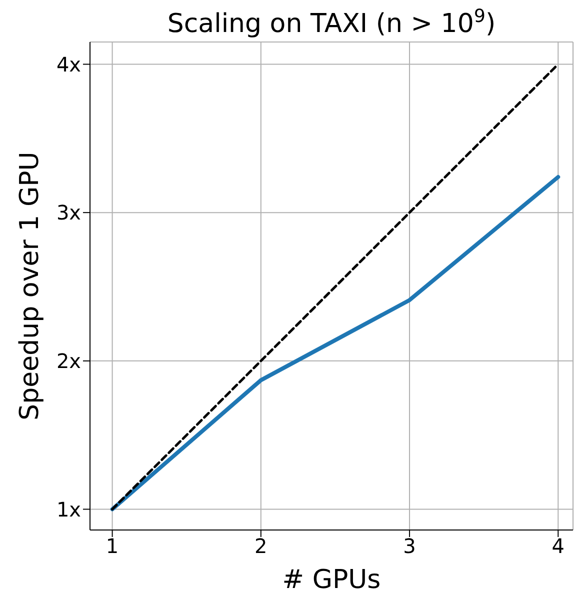 This screenshot has width=574, height=600. I want to click on y-axis-title: Speedup over 1 GPU, so click(30, 286).